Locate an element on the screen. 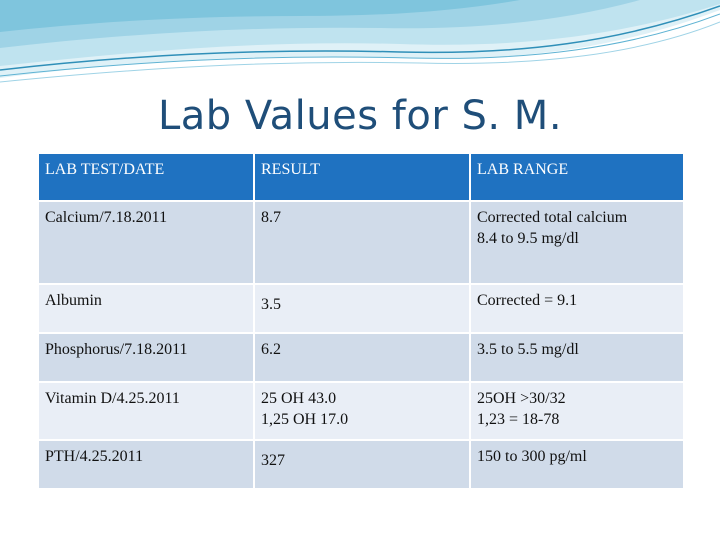 The height and width of the screenshot is (540, 720). cell-lab-test: Albumin is located at coordinates (146, 308).